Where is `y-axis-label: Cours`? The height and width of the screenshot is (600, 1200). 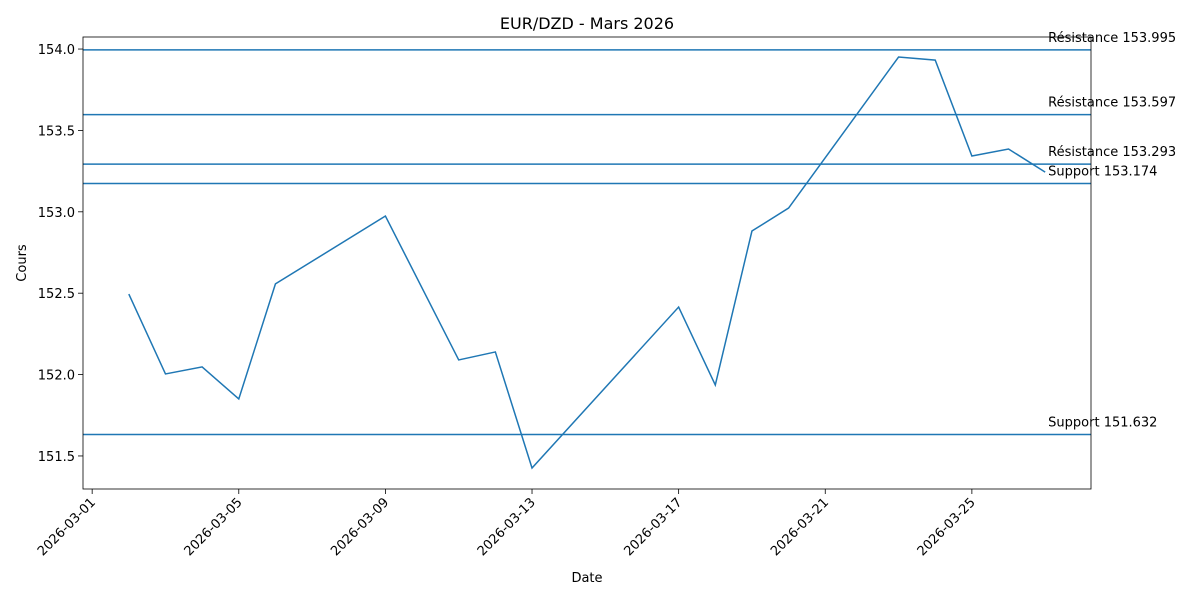 y-axis-label: Cours is located at coordinates (22, 263).